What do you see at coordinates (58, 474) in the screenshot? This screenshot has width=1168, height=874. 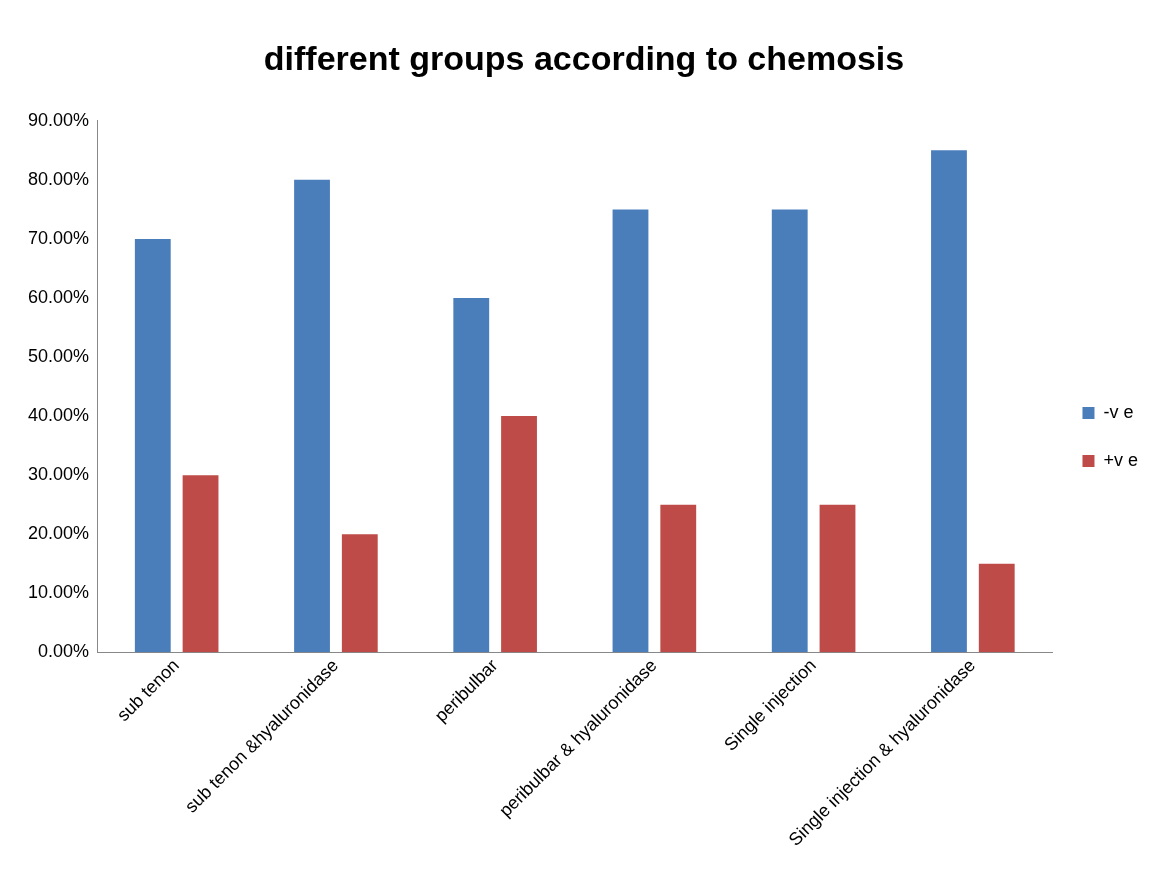 I see `y-tick-label: 30.00%` at bounding box center [58, 474].